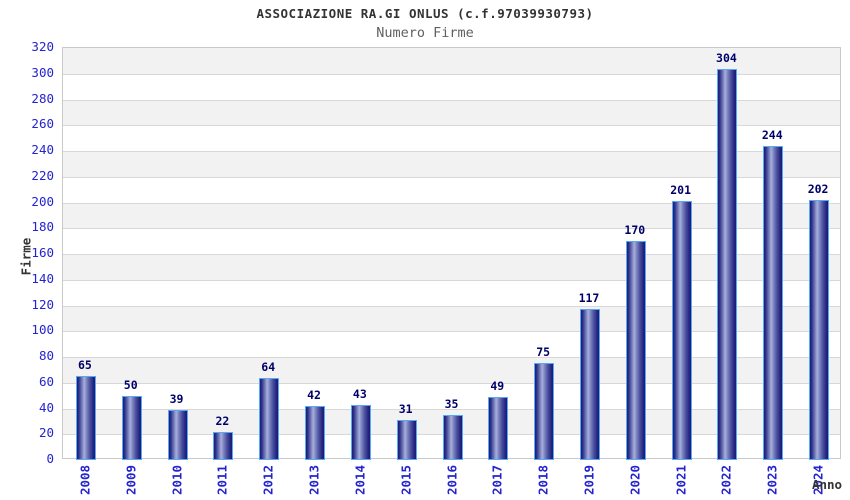 Image resolution: width=850 pixels, height=500 pixels. I want to click on y-tick-label: 160, so click(42, 252).